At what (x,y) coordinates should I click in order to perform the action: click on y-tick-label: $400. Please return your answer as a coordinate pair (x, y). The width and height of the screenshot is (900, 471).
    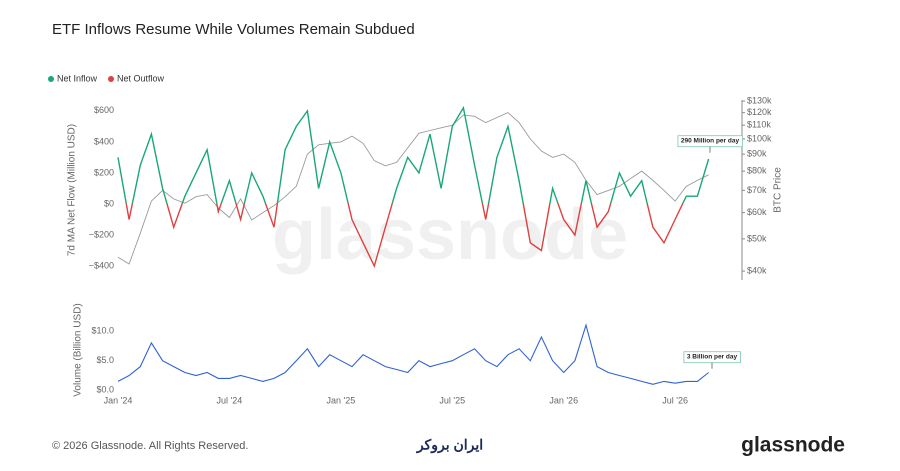
    Looking at the image, I should click on (104, 141).